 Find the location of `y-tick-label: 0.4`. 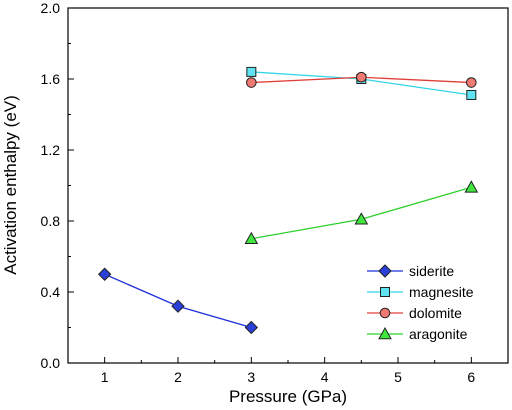

y-tick-label: 0.4 is located at coordinates (51, 292).